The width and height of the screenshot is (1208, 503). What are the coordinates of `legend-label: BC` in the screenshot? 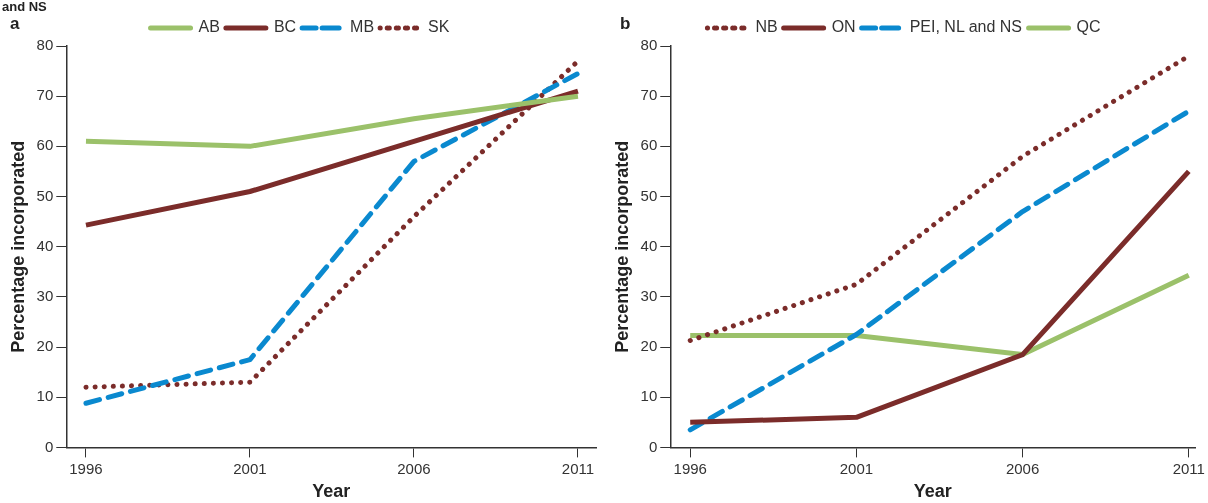 It's located at (285, 27).